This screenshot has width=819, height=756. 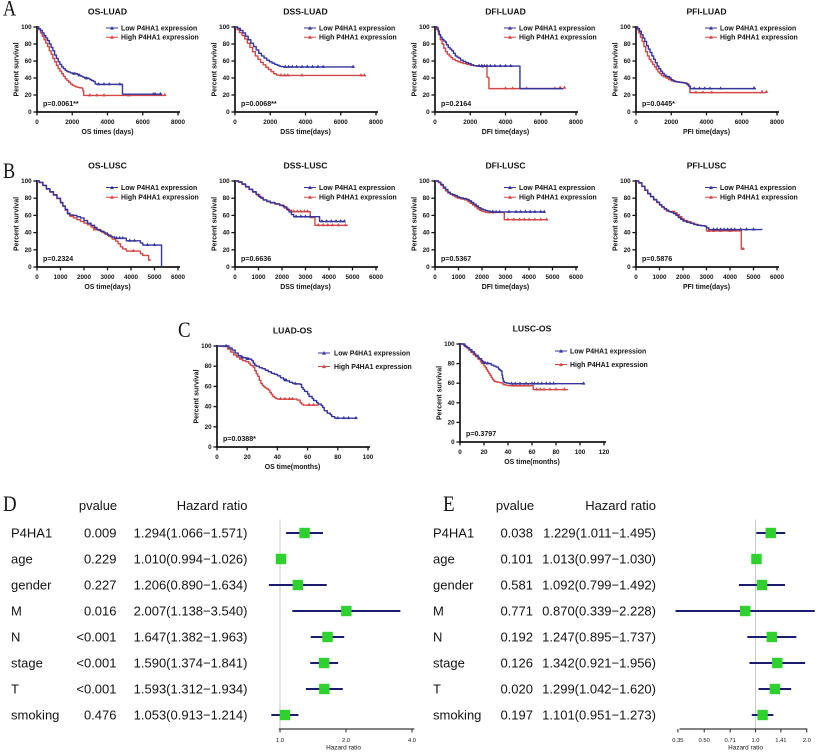 What do you see at coordinates (457, 715) in the screenshot?
I see `svg-text: smoking` at bounding box center [457, 715].